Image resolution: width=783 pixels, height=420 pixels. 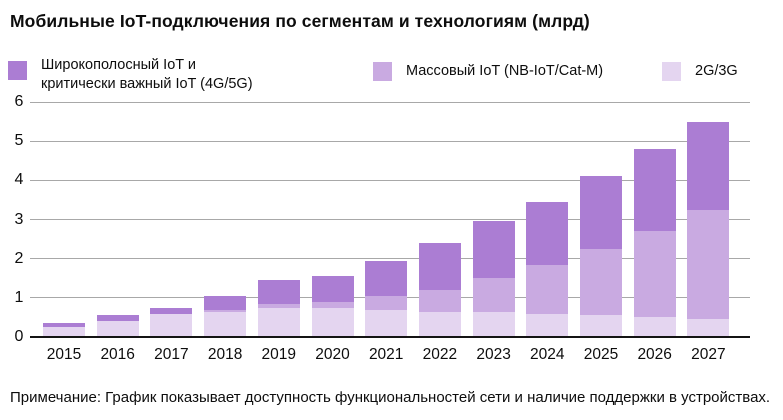 What do you see at coordinates (64, 354) in the screenshot?
I see `x-tick-label-2015: 2015` at bounding box center [64, 354].